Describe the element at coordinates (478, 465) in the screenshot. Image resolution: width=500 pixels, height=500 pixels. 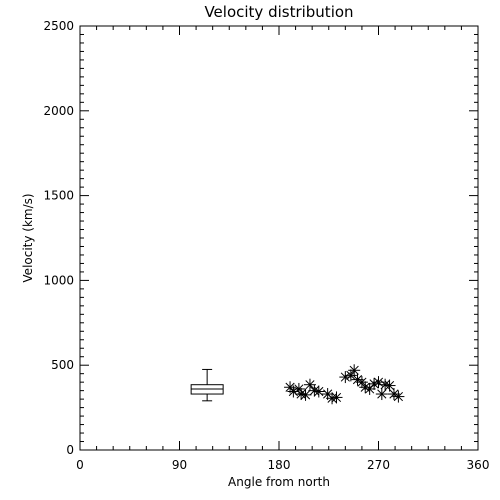
I see `x-tick-label: 360` at that location.